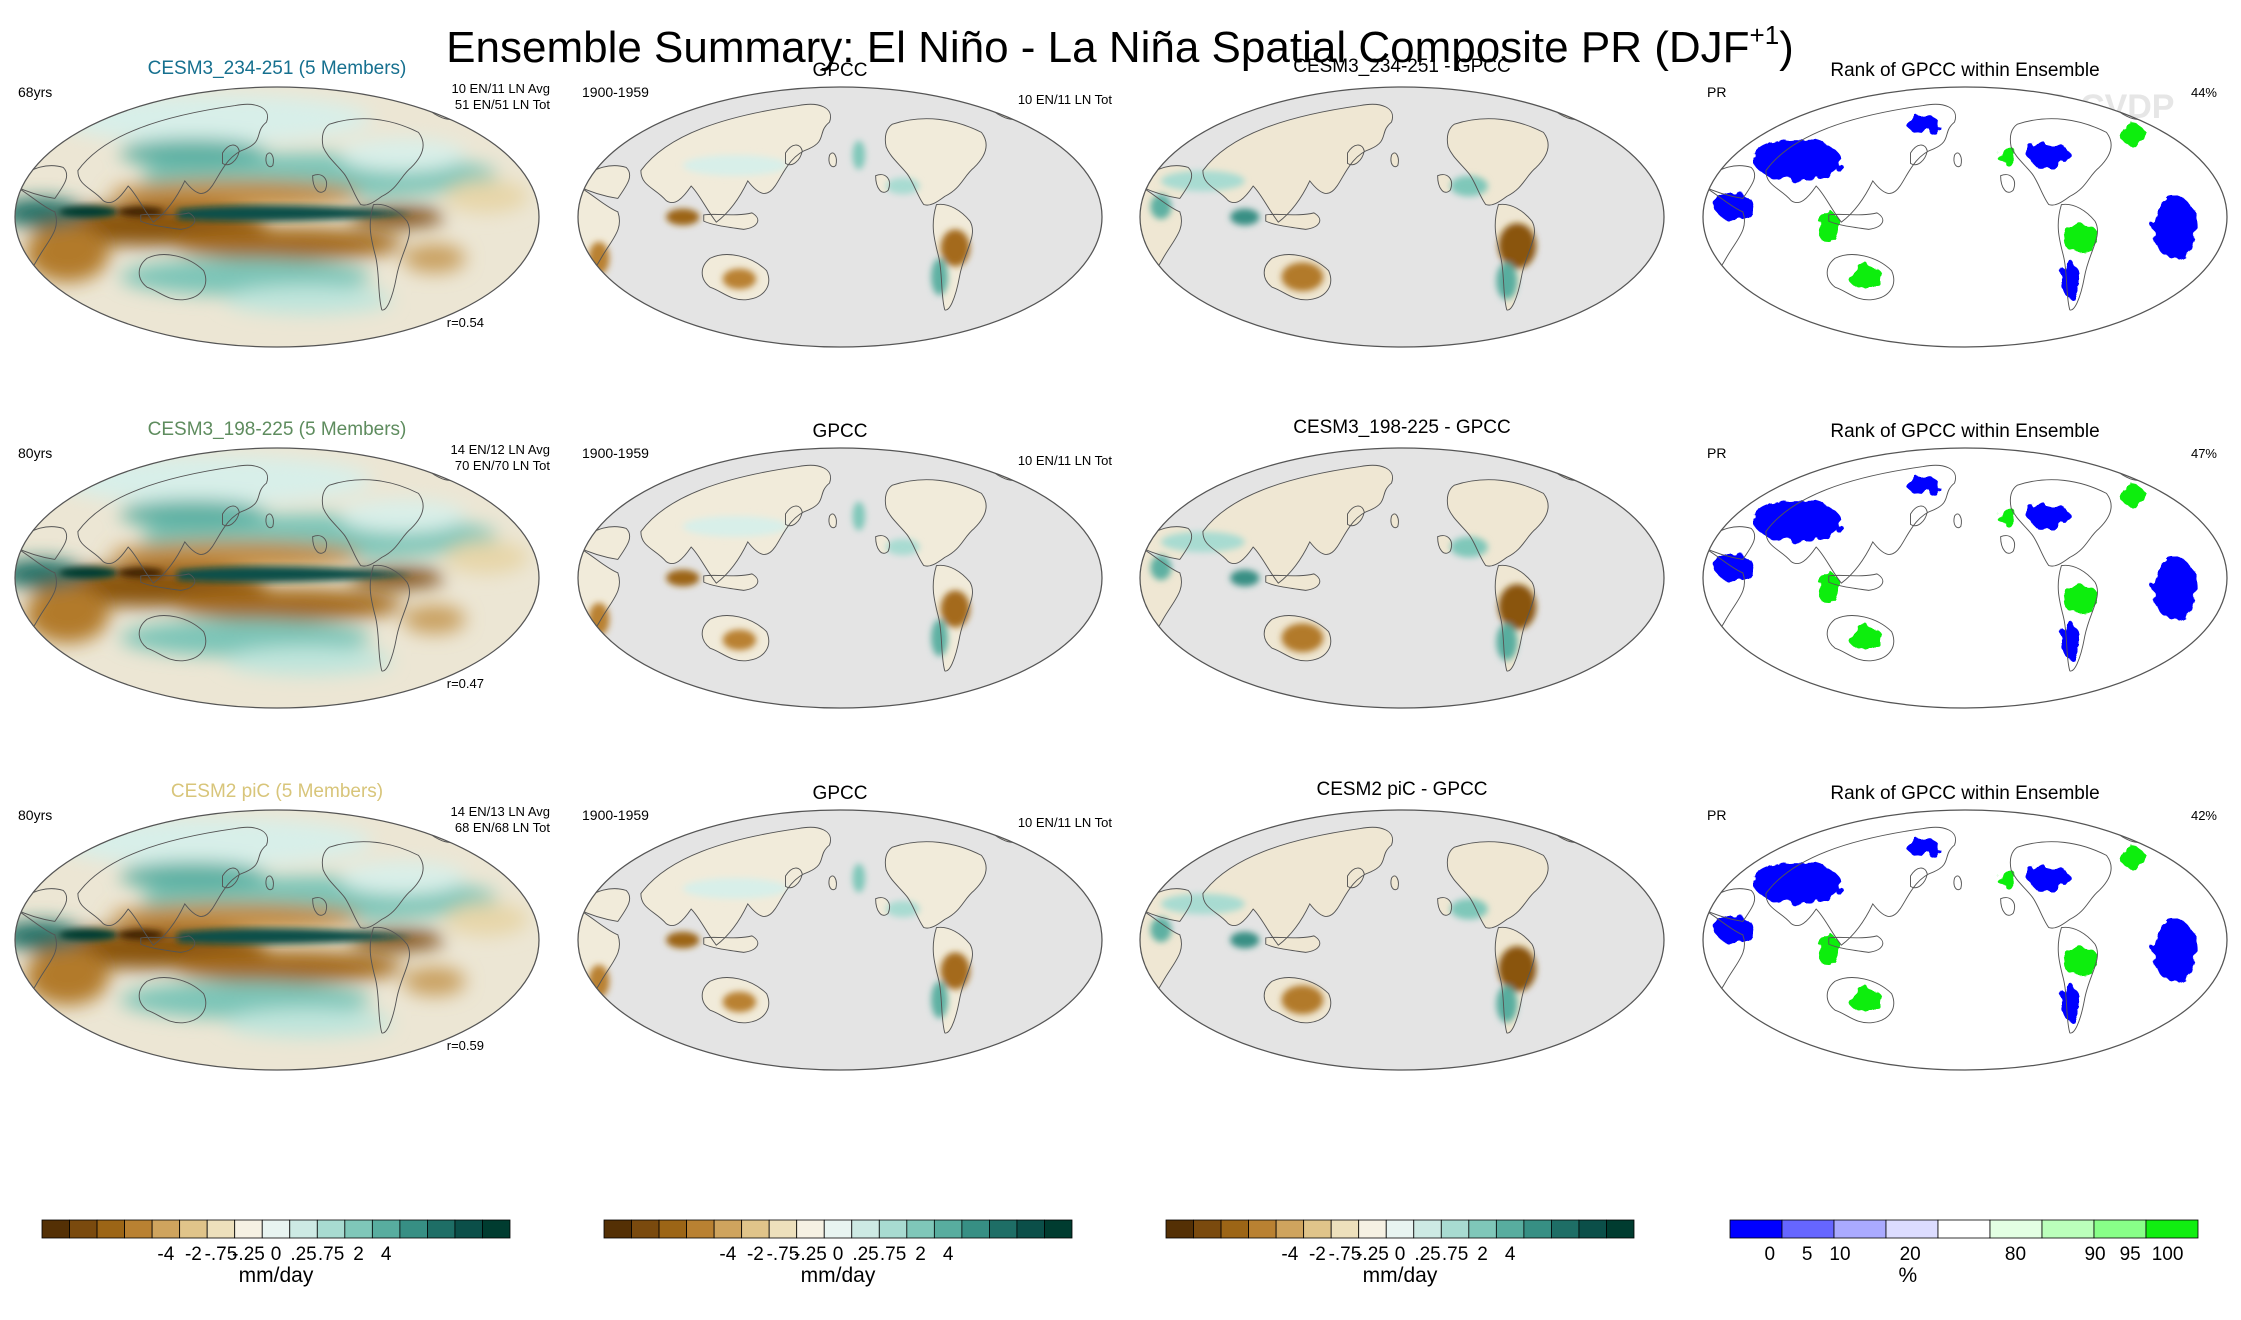 The width and height of the screenshot is (2241, 1320). Describe the element at coordinates (501, 449) in the screenshot. I see `model-events-avg: 14 EN/12 LN Avg` at that location.